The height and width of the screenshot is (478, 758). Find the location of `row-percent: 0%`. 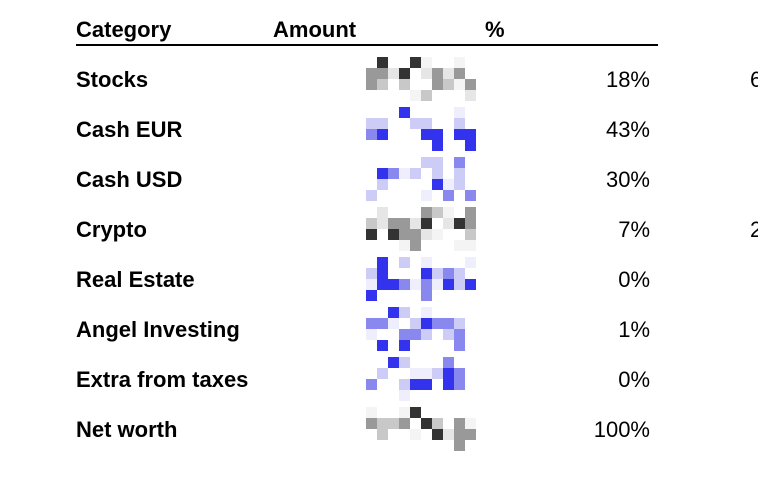

row-percent: 0% is located at coordinates (634, 379).